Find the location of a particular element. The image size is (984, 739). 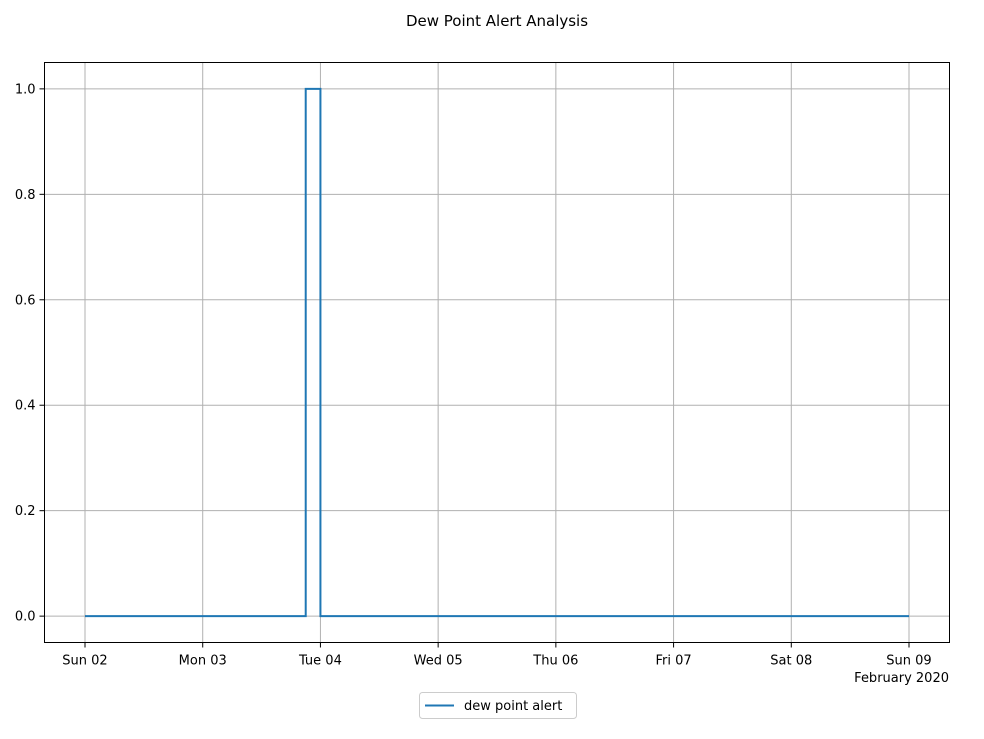

y-tick-label: 0.4 is located at coordinates (25, 406).